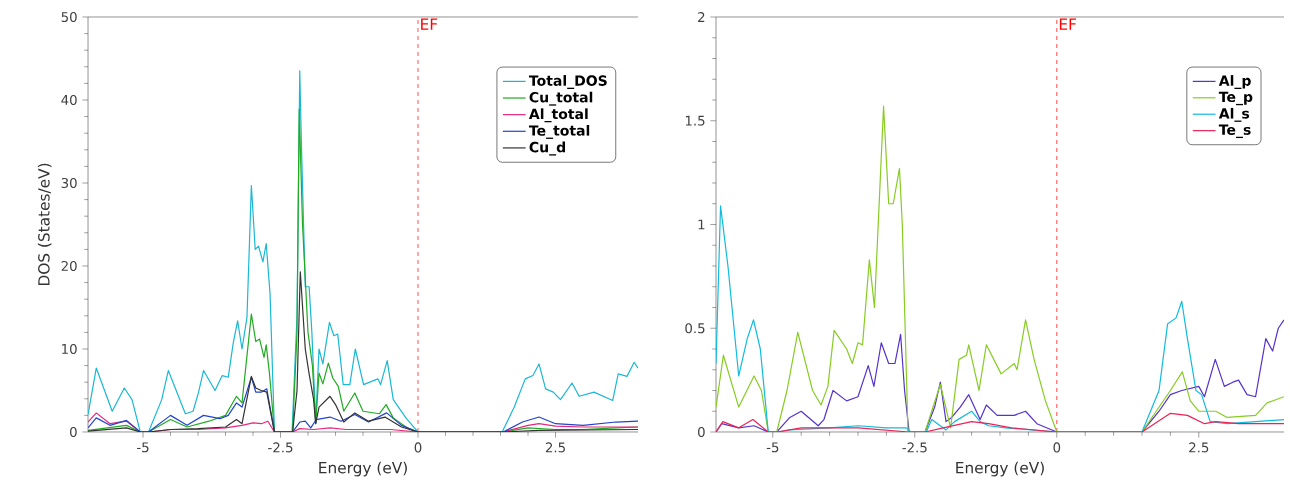 The width and height of the screenshot is (1290, 489). Describe the element at coordinates (547, 148) in the screenshot. I see `legend-label: Cu_d` at that location.